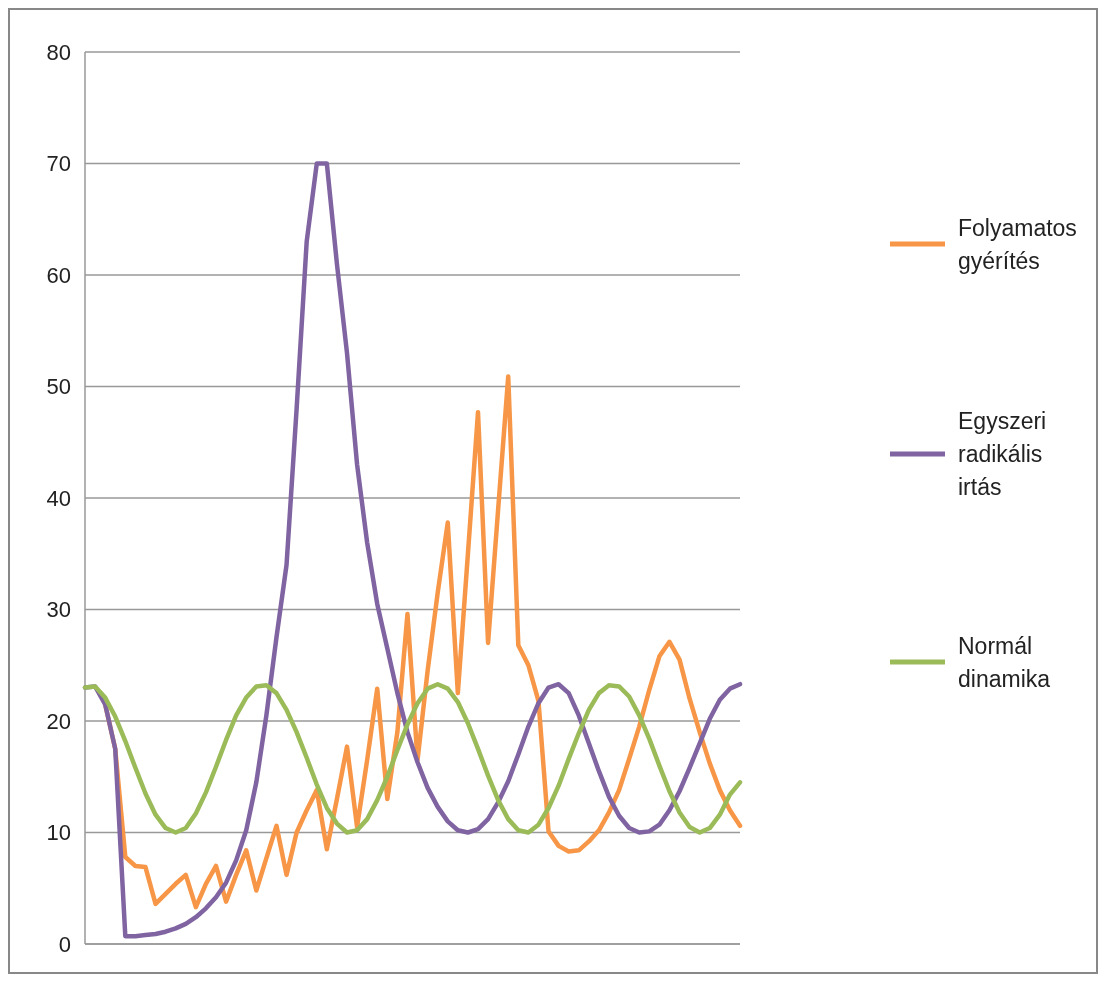 This screenshot has width=1106, height=982. I want to click on y-tick-label: 20, so click(58, 721).